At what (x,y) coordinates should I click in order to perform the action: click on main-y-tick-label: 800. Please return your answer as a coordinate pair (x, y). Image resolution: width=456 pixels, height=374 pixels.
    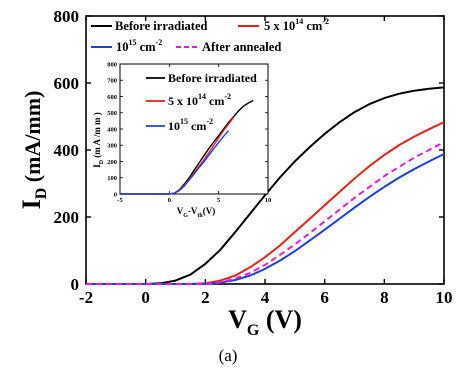
    Looking at the image, I should click on (67, 16).